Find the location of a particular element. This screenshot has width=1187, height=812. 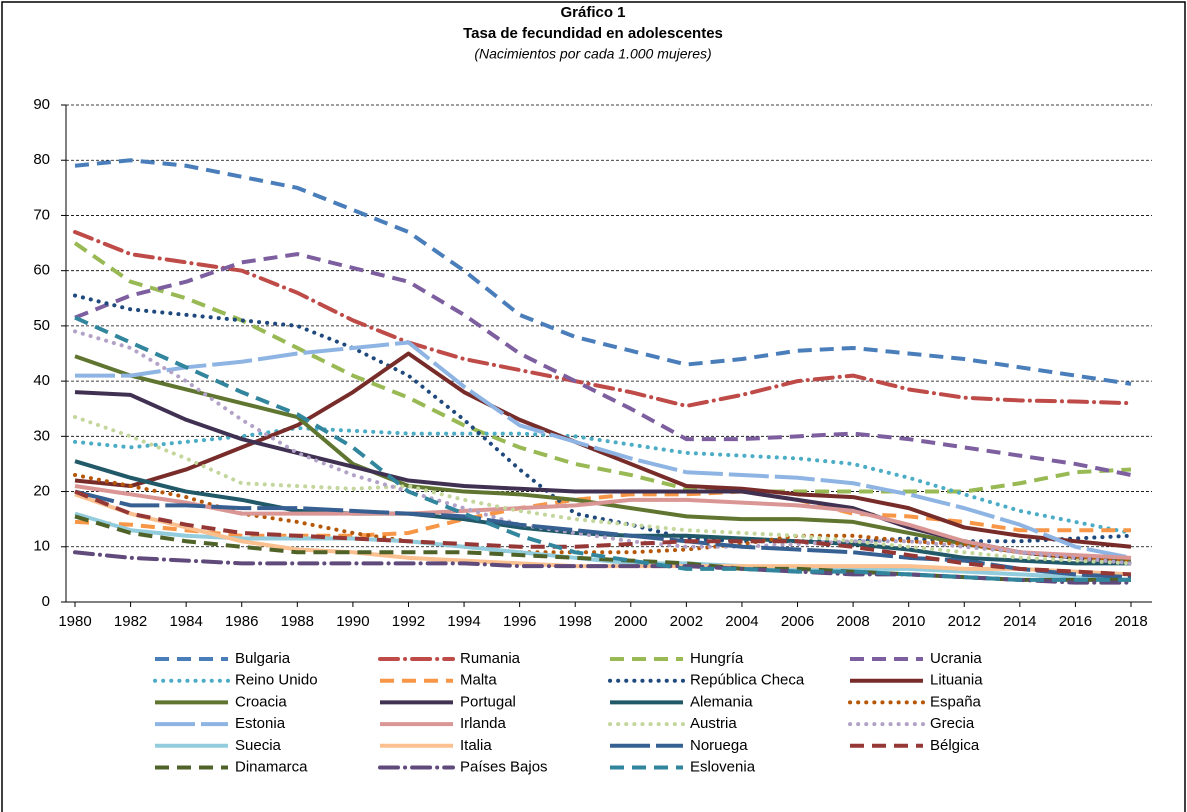

y-tick-label: 70 is located at coordinates (41, 214).